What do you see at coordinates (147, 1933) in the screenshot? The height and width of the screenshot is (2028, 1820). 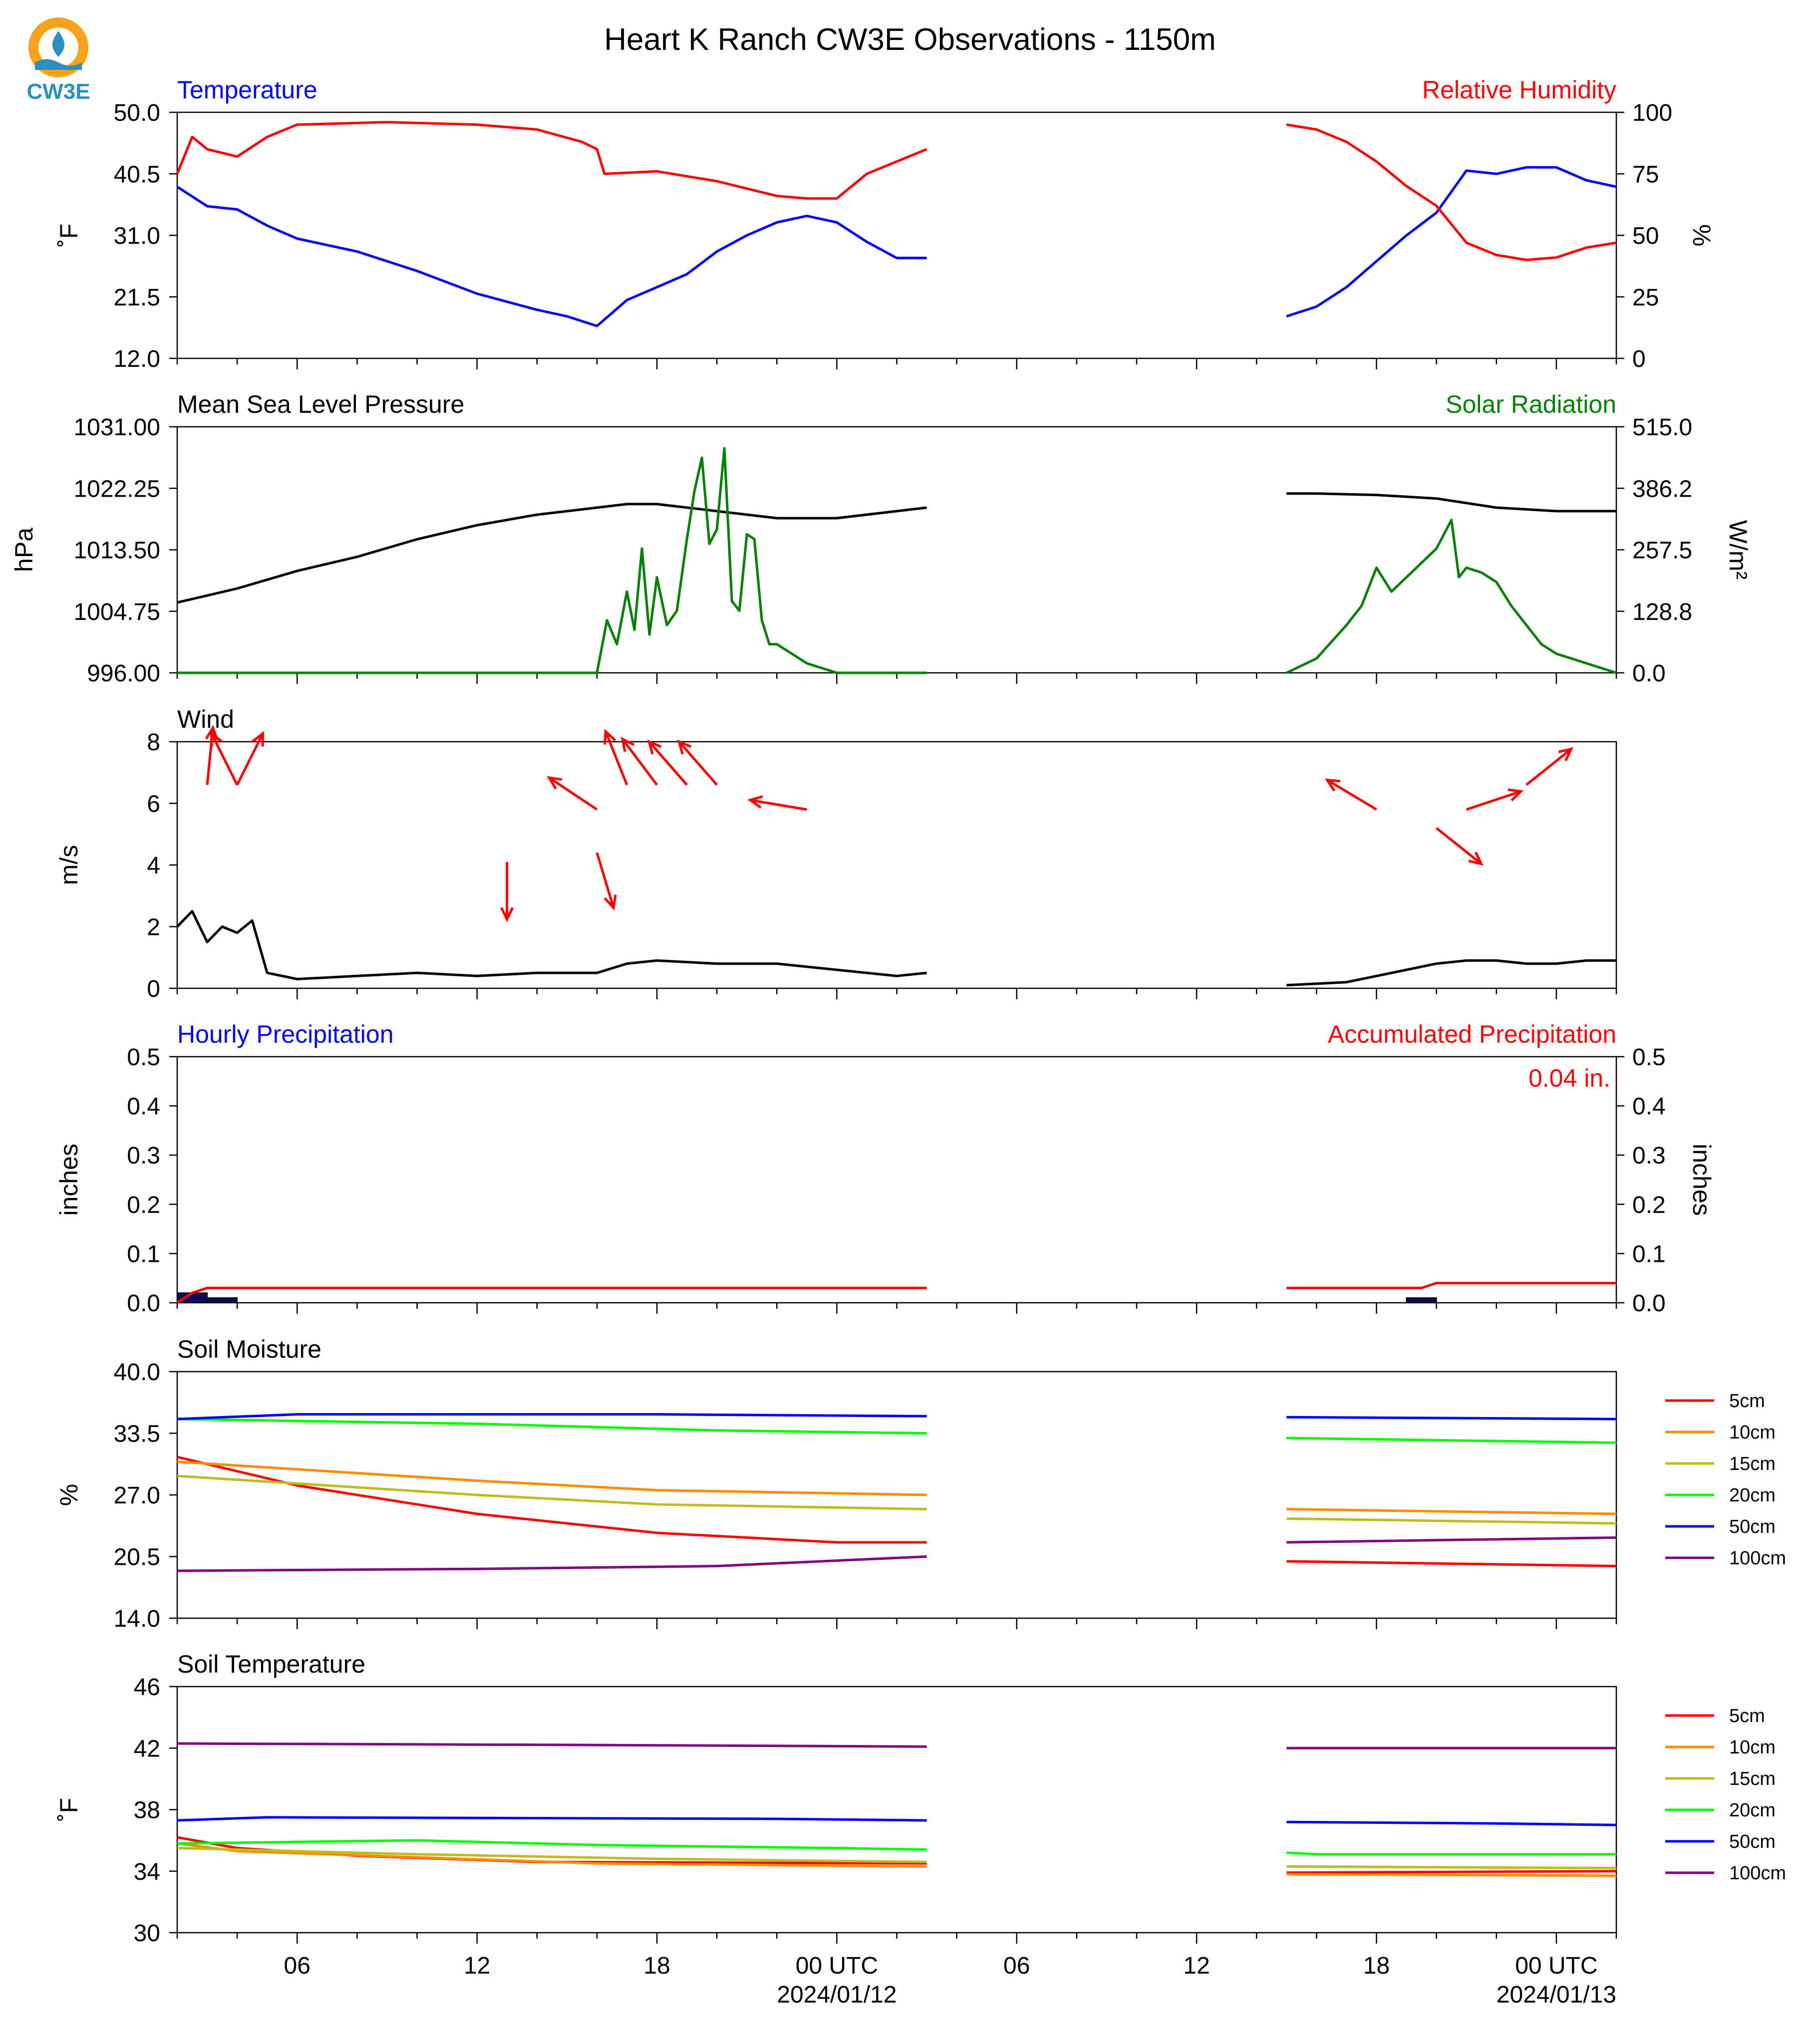 I see `y-tick-label: 30` at bounding box center [147, 1933].